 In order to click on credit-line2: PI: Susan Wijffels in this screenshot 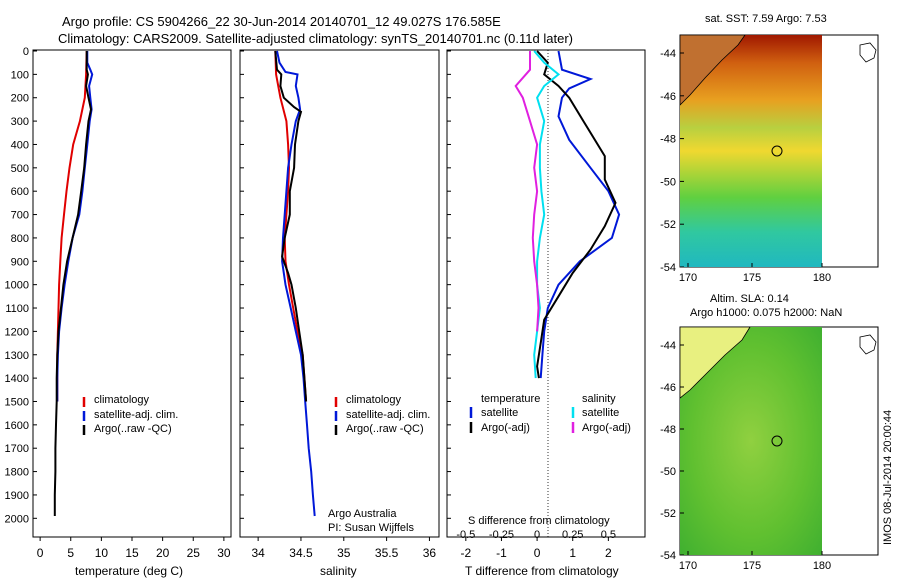, I will do `click(371, 528)`.